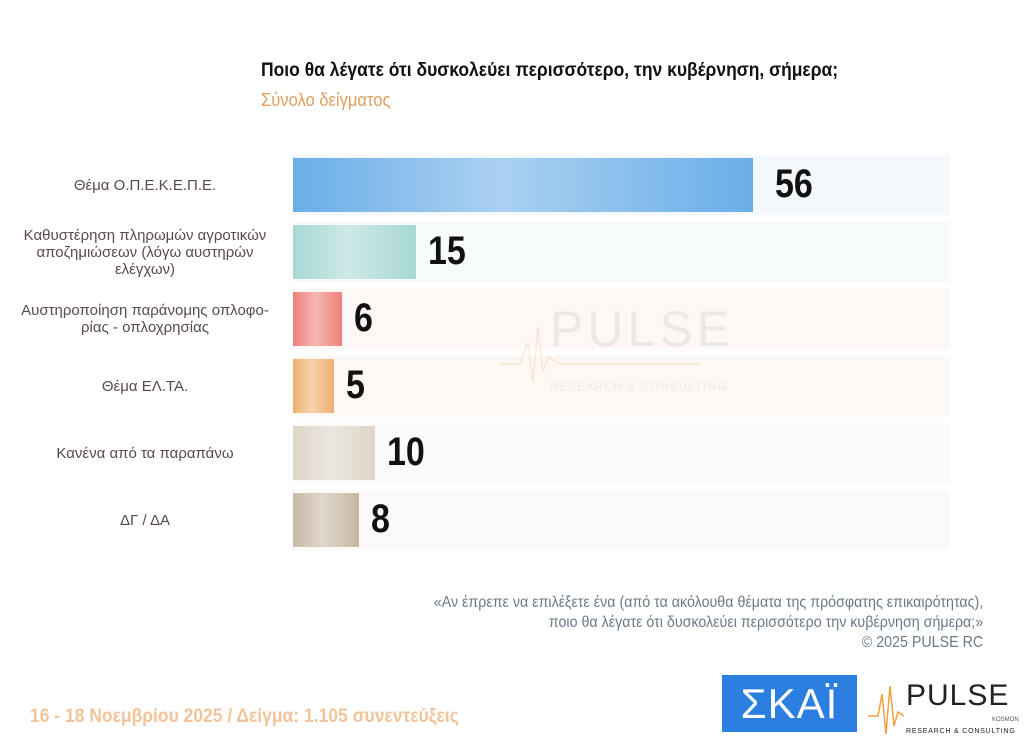 This screenshot has height=748, width=1035. I want to click on svg-text: KOSMON, so click(1005, 720).